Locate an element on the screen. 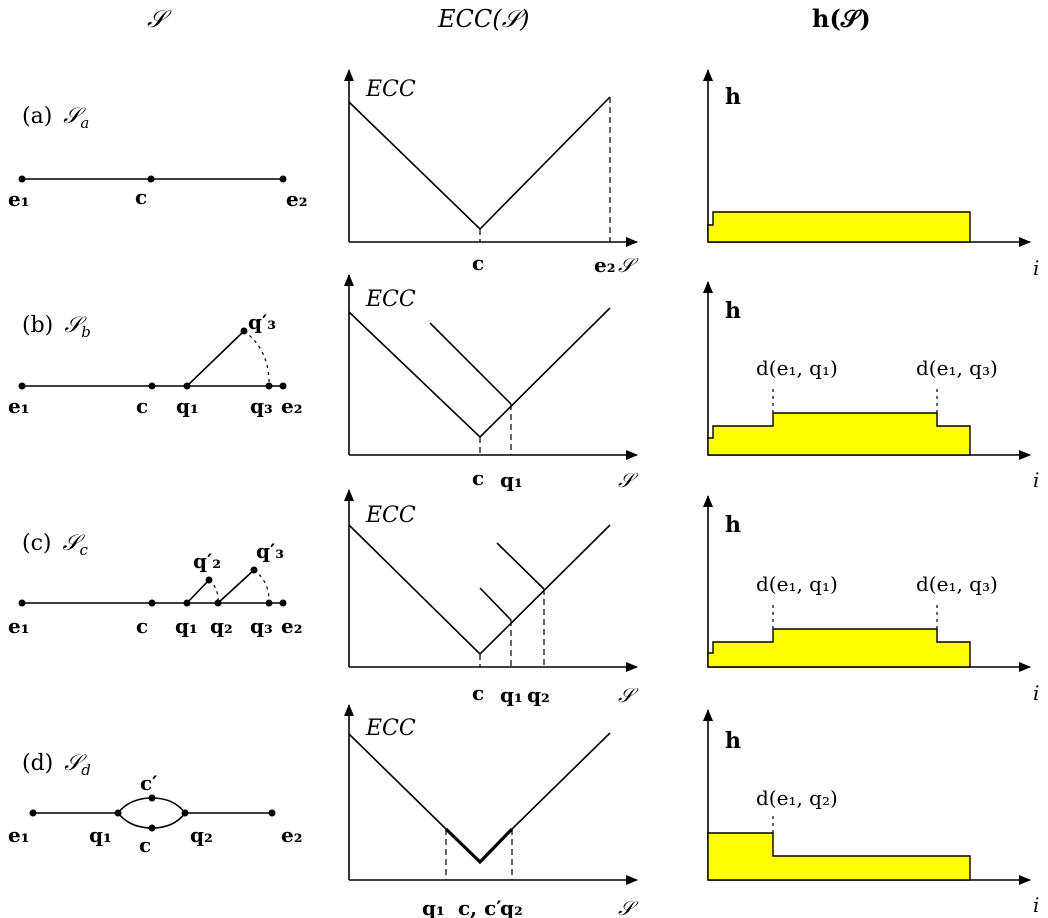 The width and height of the screenshot is (1048, 918). header-ecc: ECC(𝒮) is located at coordinates (483, 19).